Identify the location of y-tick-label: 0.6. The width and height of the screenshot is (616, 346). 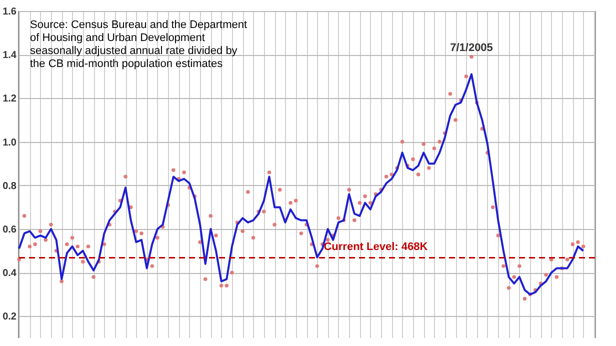
(9, 230).